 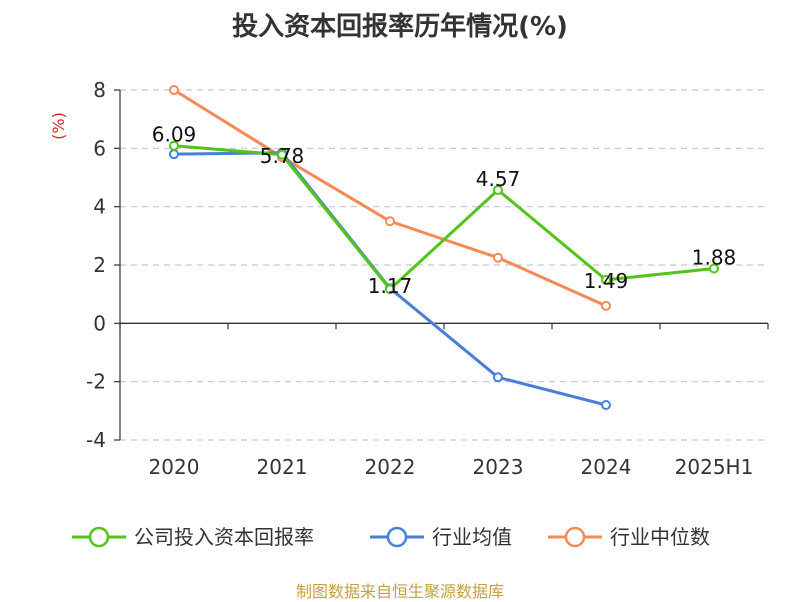 What do you see at coordinates (99, 148) in the screenshot?
I see `y-tick-label: 6` at bounding box center [99, 148].